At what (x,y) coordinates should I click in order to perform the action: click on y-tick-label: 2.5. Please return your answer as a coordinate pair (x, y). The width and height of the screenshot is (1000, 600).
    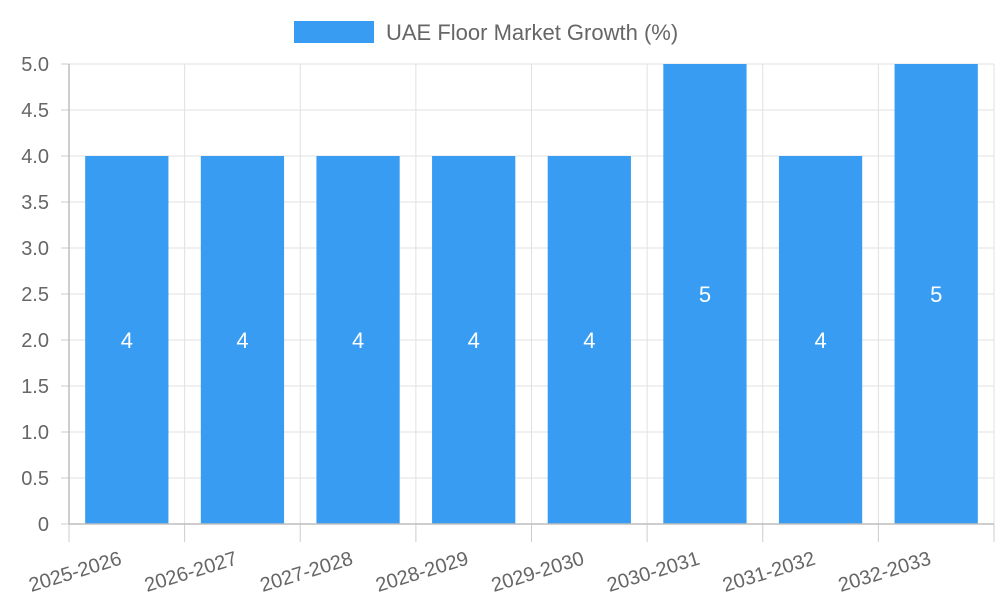
    Looking at the image, I should click on (35, 295).